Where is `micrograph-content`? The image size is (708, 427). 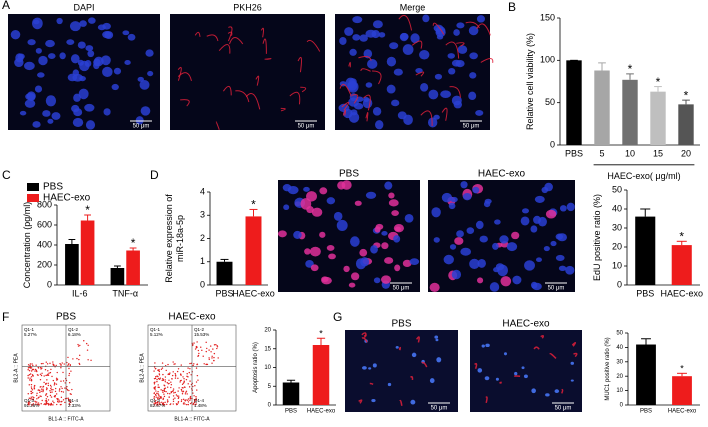 micrograph-content is located at coordinates (502, 236).